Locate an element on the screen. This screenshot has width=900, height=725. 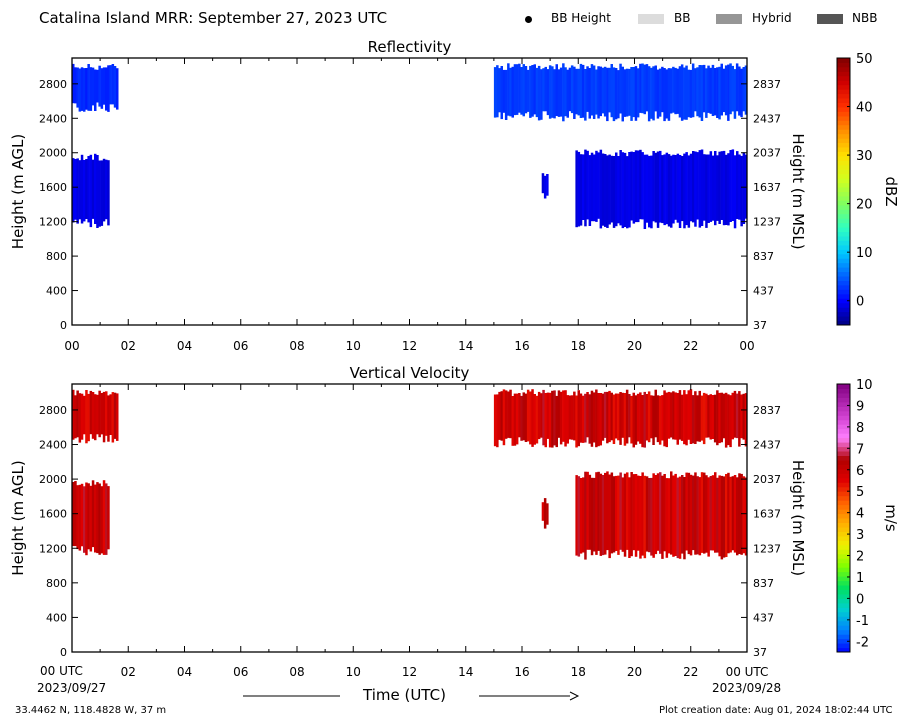
y-axis-label-right: Height (m MSL) is located at coordinates (798, 191).